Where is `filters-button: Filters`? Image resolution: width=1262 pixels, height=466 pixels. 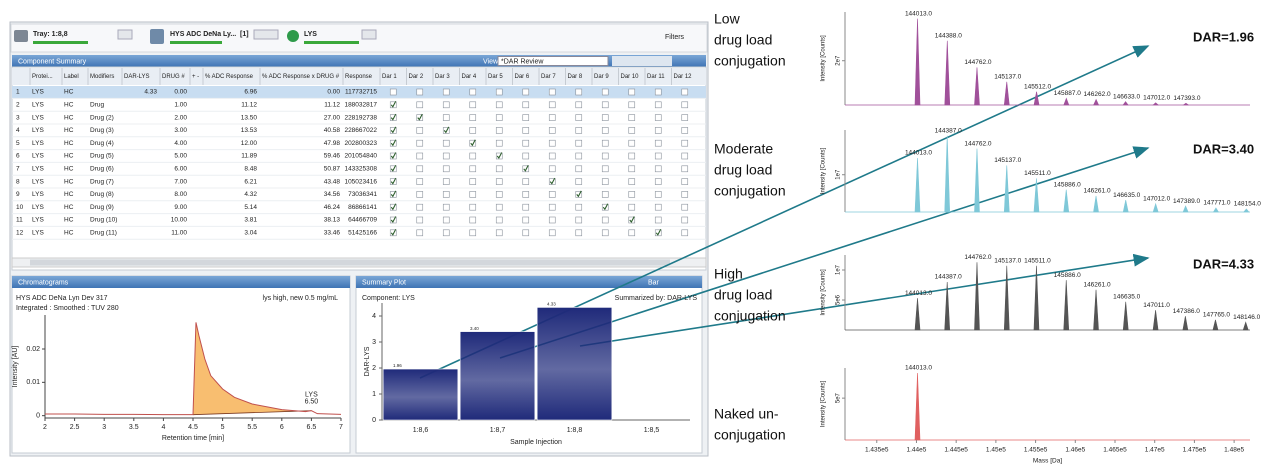 filters-button: Filters is located at coordinates (675, 37).